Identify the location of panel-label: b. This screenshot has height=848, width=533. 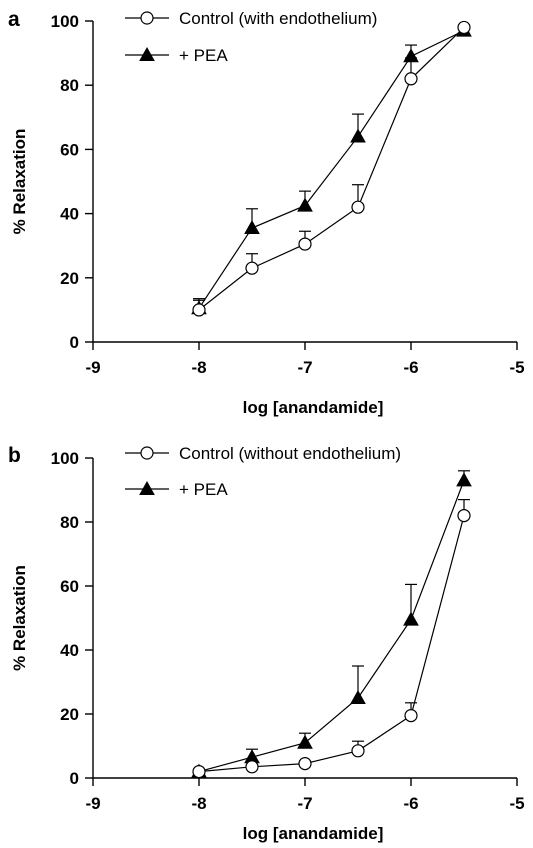
(14, 455).